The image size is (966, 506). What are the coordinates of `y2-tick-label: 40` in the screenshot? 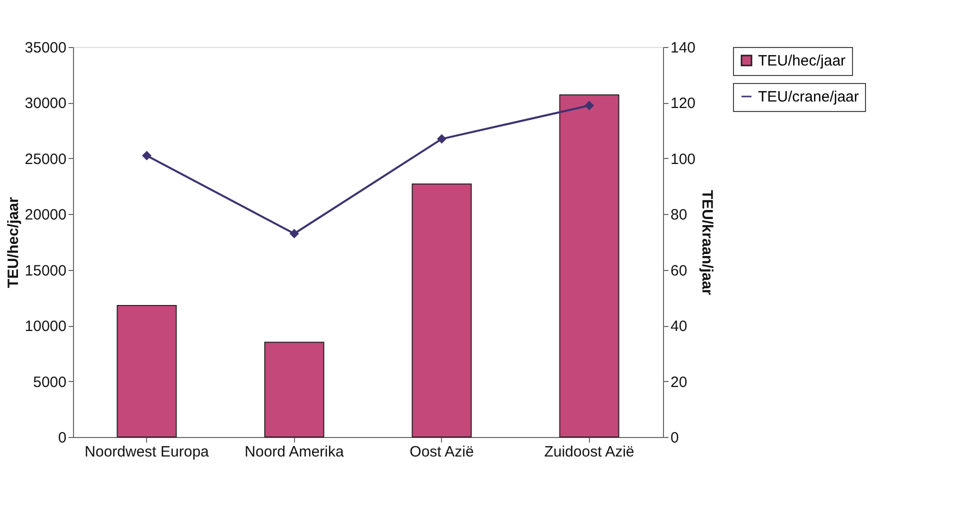 It's located at (679, 327).